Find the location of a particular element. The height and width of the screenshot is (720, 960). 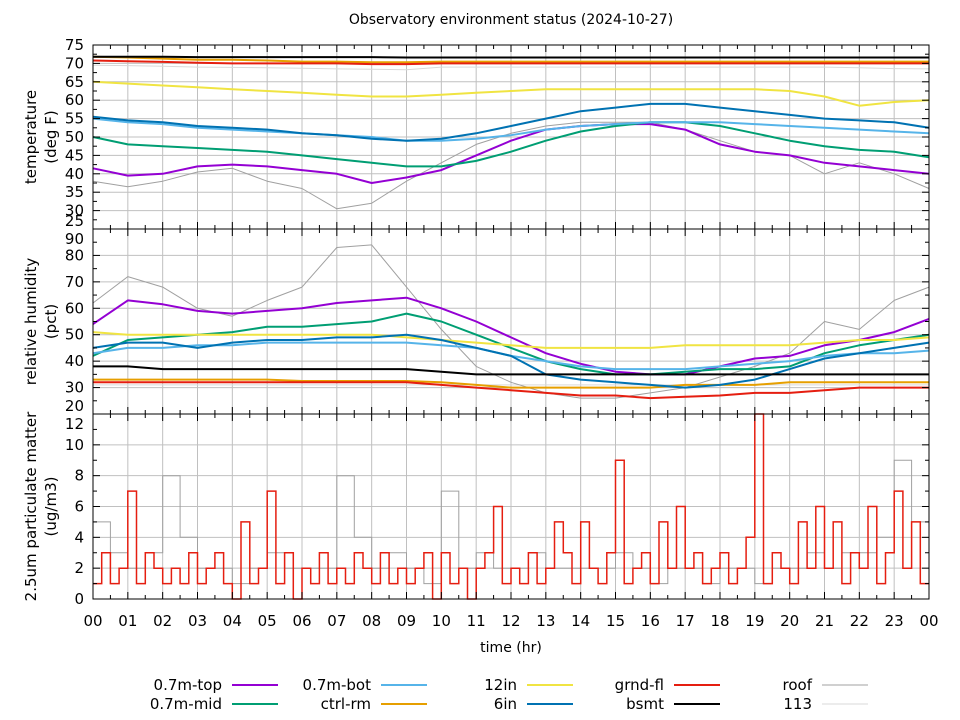

x-tick-label: 14 is located at coordinates (580, 621).